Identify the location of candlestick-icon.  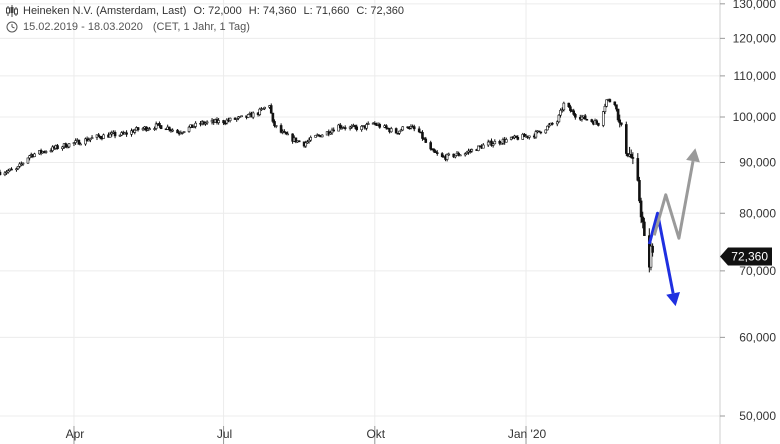
(12, 11).